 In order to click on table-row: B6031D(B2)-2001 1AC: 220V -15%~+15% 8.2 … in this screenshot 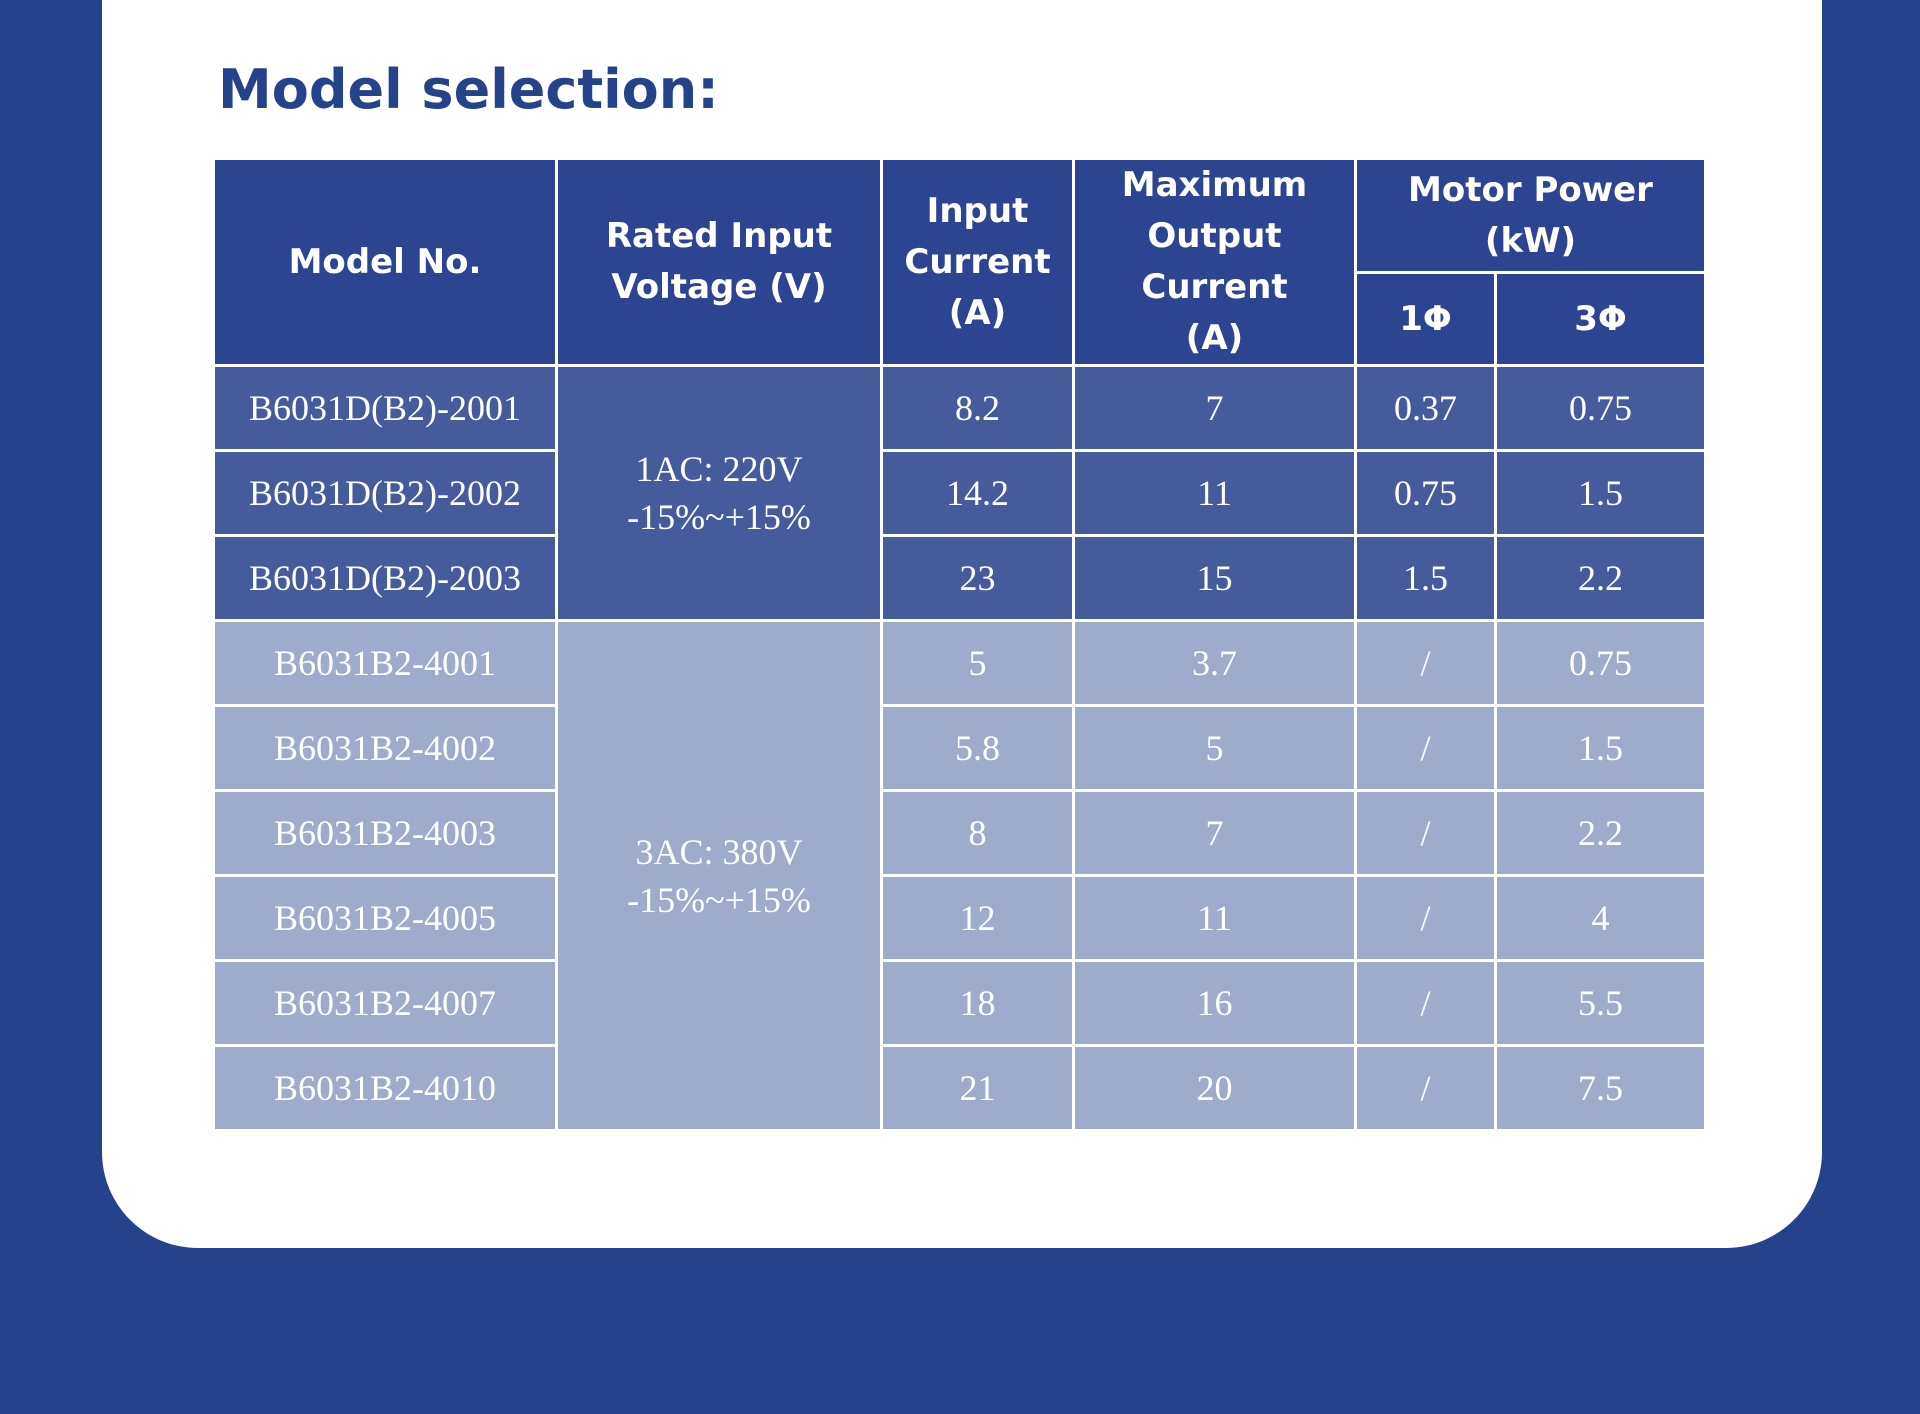, I will do `click(960, 493)`.